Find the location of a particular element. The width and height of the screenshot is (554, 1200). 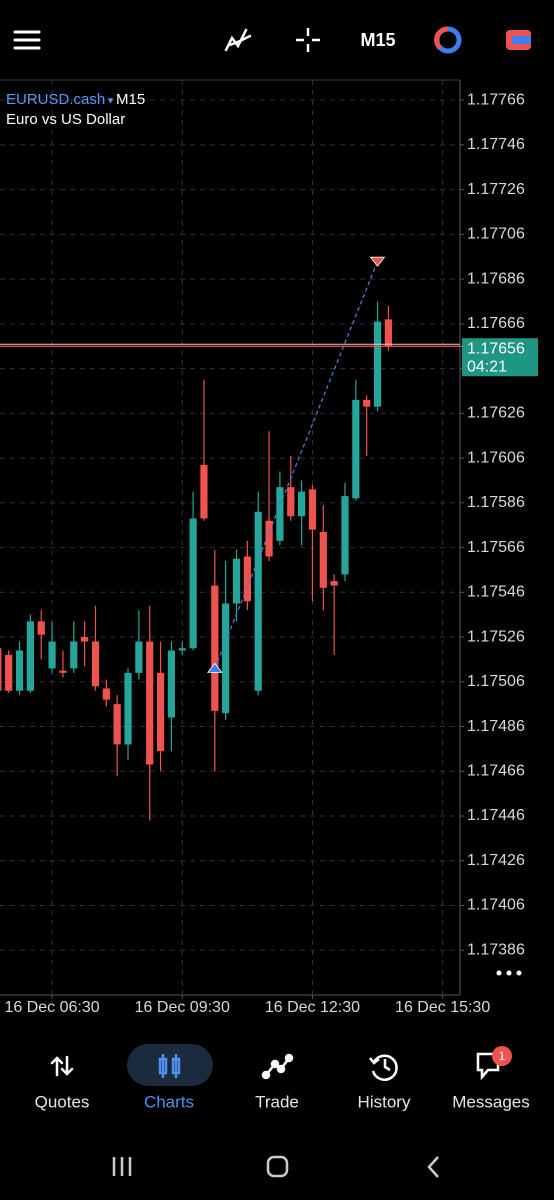

chart-timeframe: M15 is located at coordinates (130, 99).